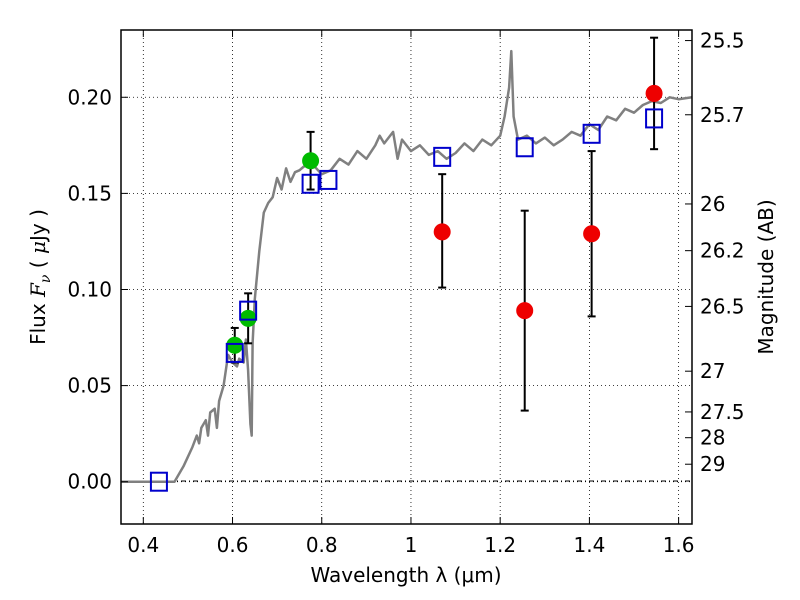  I want to click on mag-tick-label: 28, so click(712, 438).